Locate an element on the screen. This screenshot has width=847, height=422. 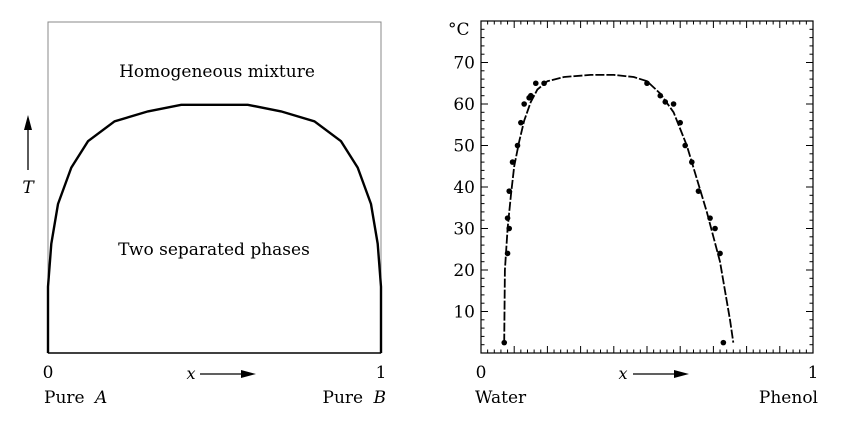
pure-a-prefix: Pure is located at coordinates (64, 398).